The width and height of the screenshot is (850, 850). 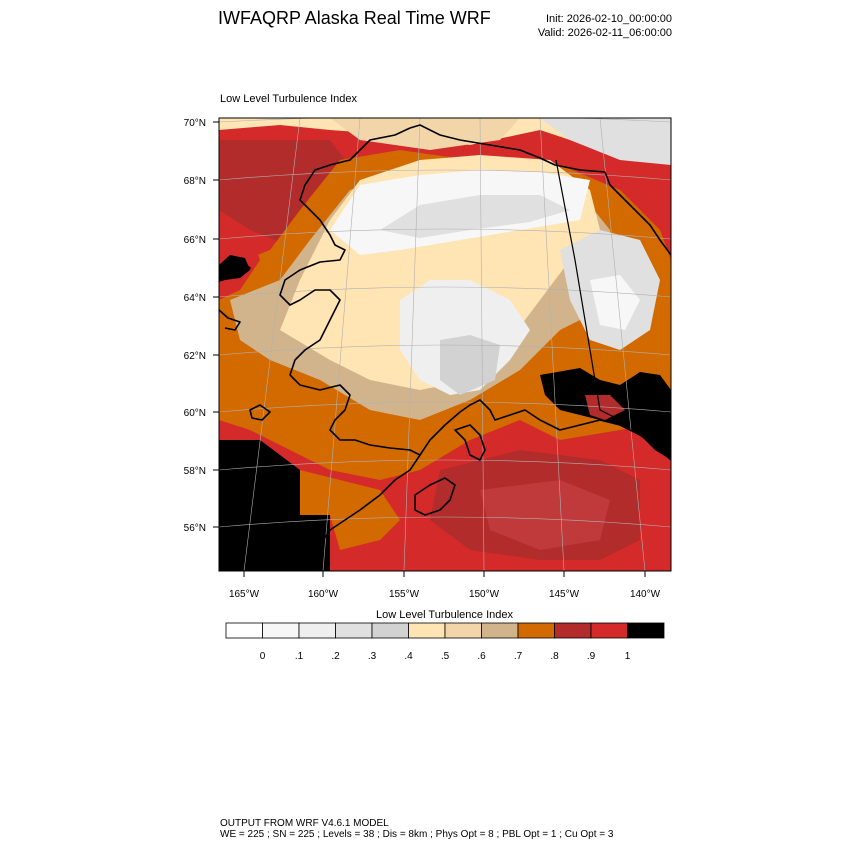 I want to click on field-region-orange-sw, so click(x=350, y=510).